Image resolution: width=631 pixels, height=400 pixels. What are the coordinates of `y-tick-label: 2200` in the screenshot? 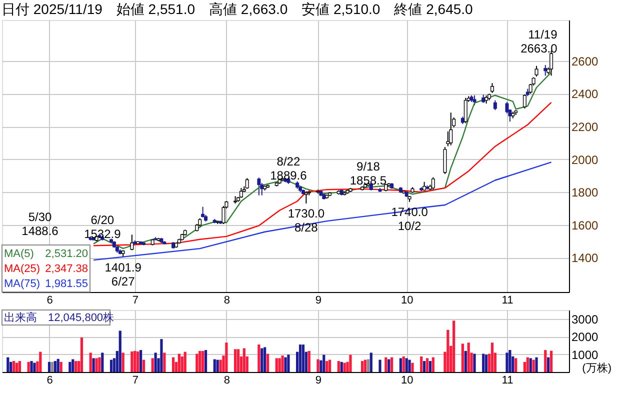 It's located at (585, 127).